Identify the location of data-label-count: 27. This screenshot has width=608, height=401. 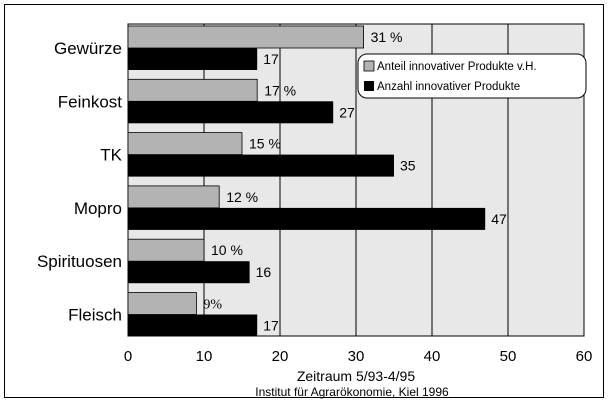
(347, 112).